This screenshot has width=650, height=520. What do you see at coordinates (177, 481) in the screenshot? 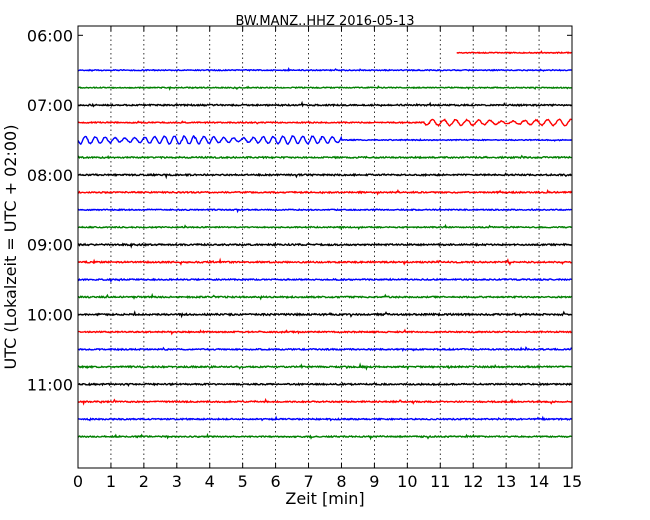
I see `x-tick-label: 3` at bounding box center [177, 481].